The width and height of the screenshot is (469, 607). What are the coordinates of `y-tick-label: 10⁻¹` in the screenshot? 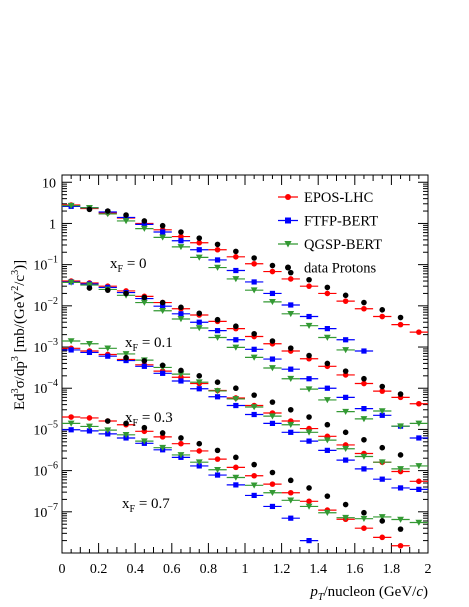 It's located at (45, 264).